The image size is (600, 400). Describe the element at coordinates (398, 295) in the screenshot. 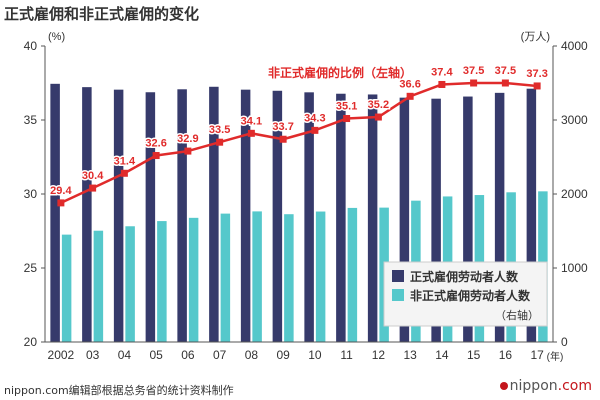

I see `legend-swatch-nonregular` at that location.